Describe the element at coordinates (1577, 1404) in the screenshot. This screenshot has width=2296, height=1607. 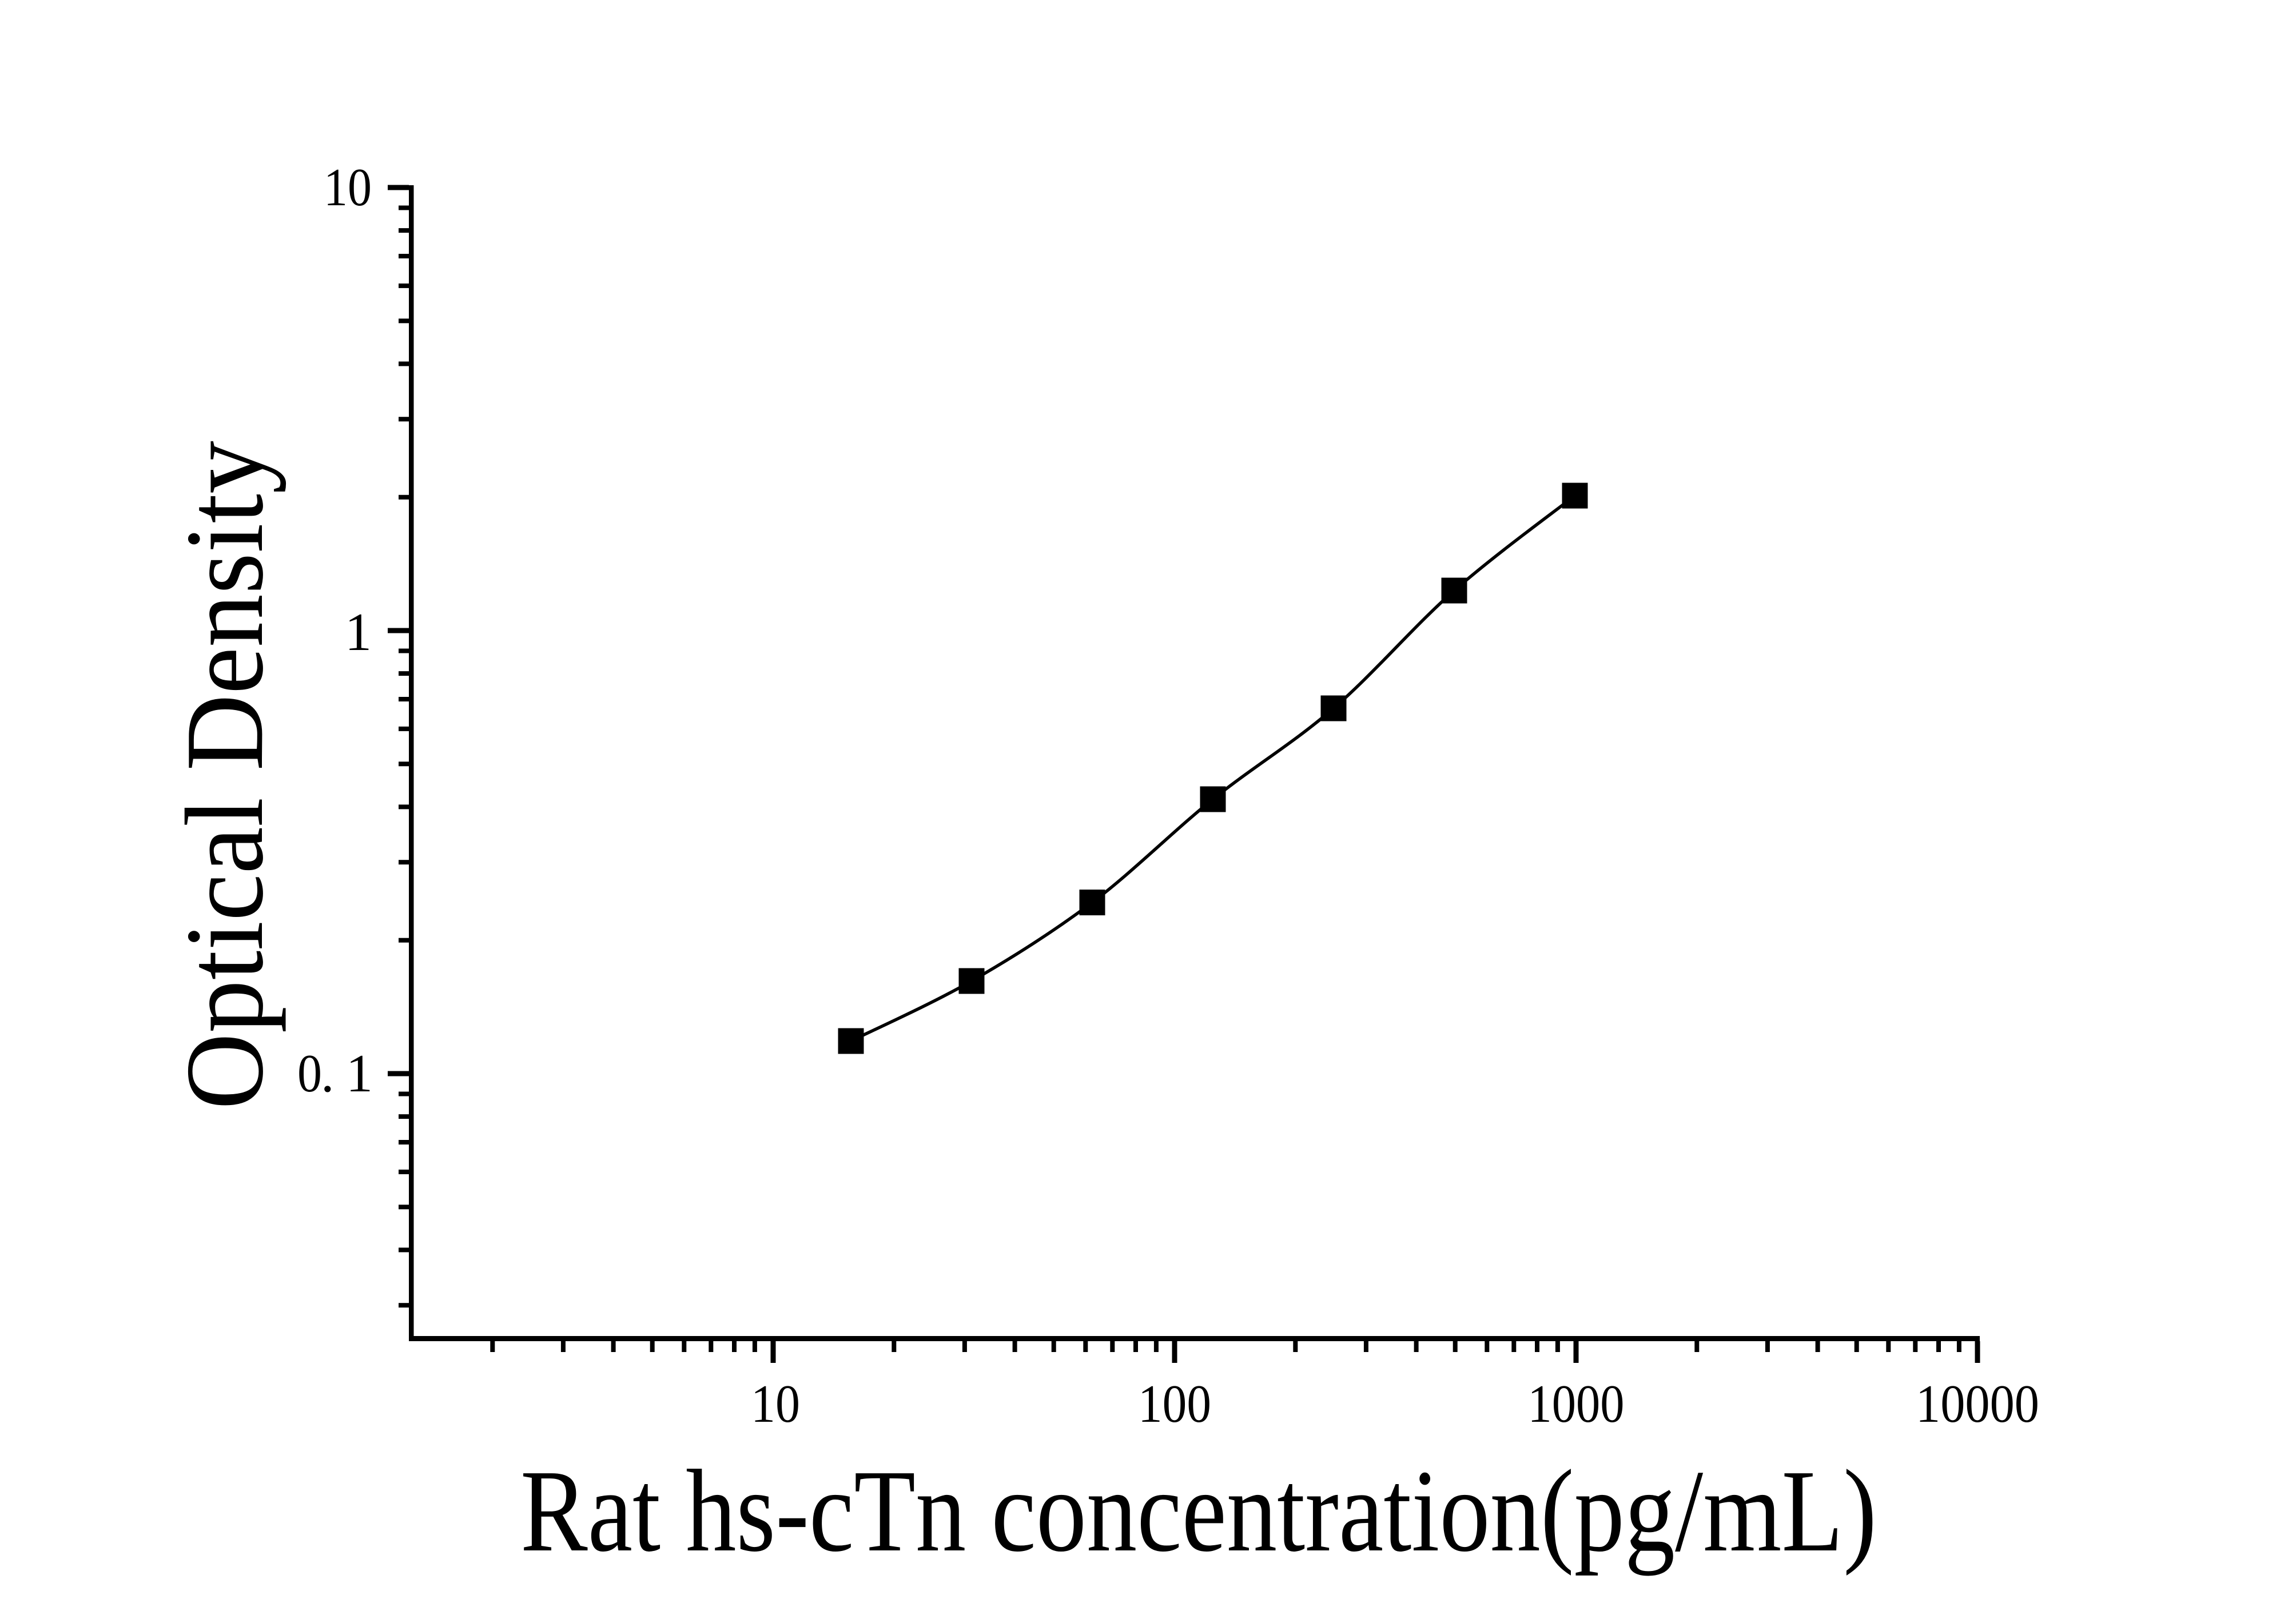
I see `svg-text: 1000` at that location.